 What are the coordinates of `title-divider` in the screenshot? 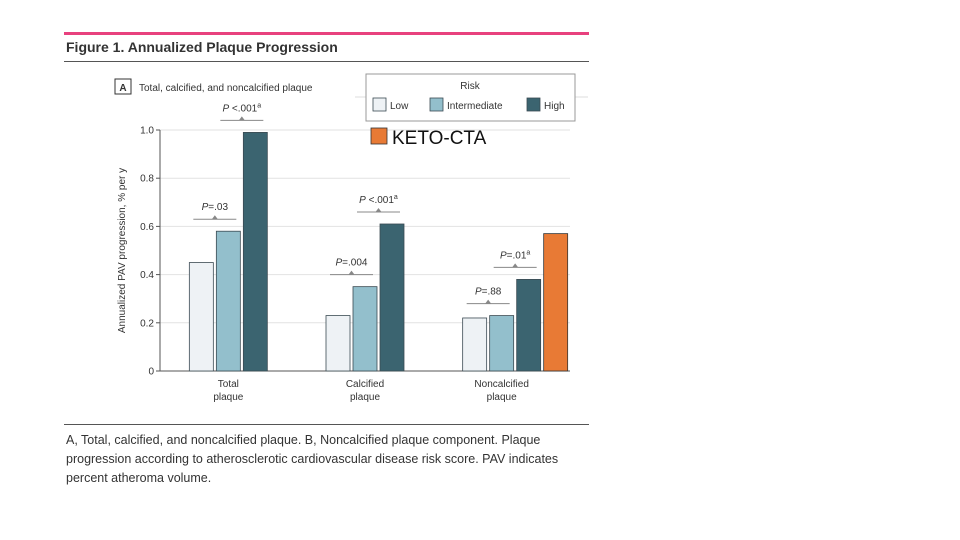 It's located at (326, 61).